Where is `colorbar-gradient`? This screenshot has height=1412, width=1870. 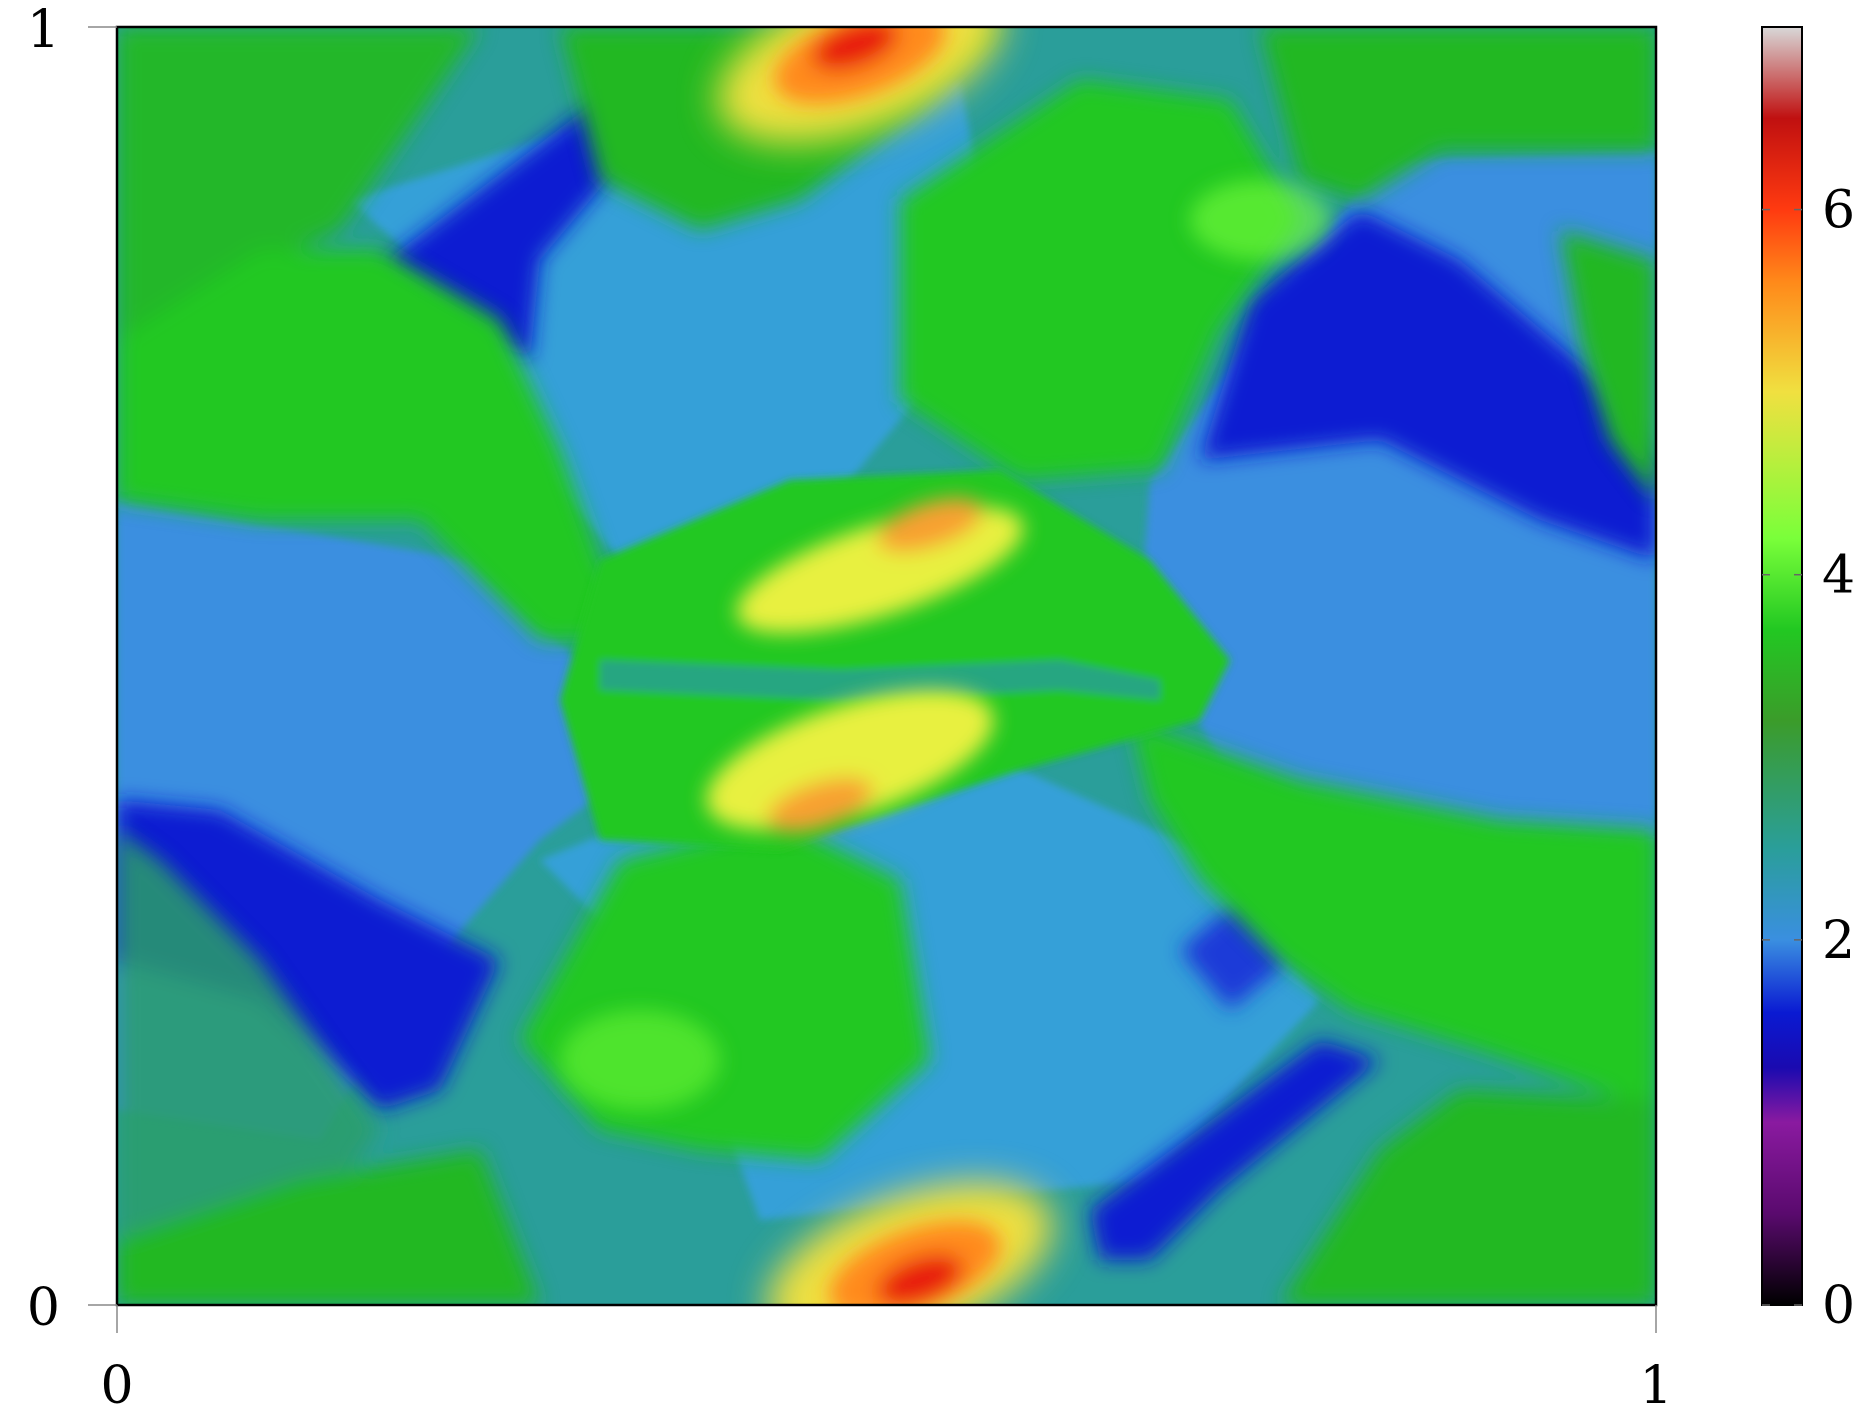
colorbar-gradient is located at coordinates (1782, 666).